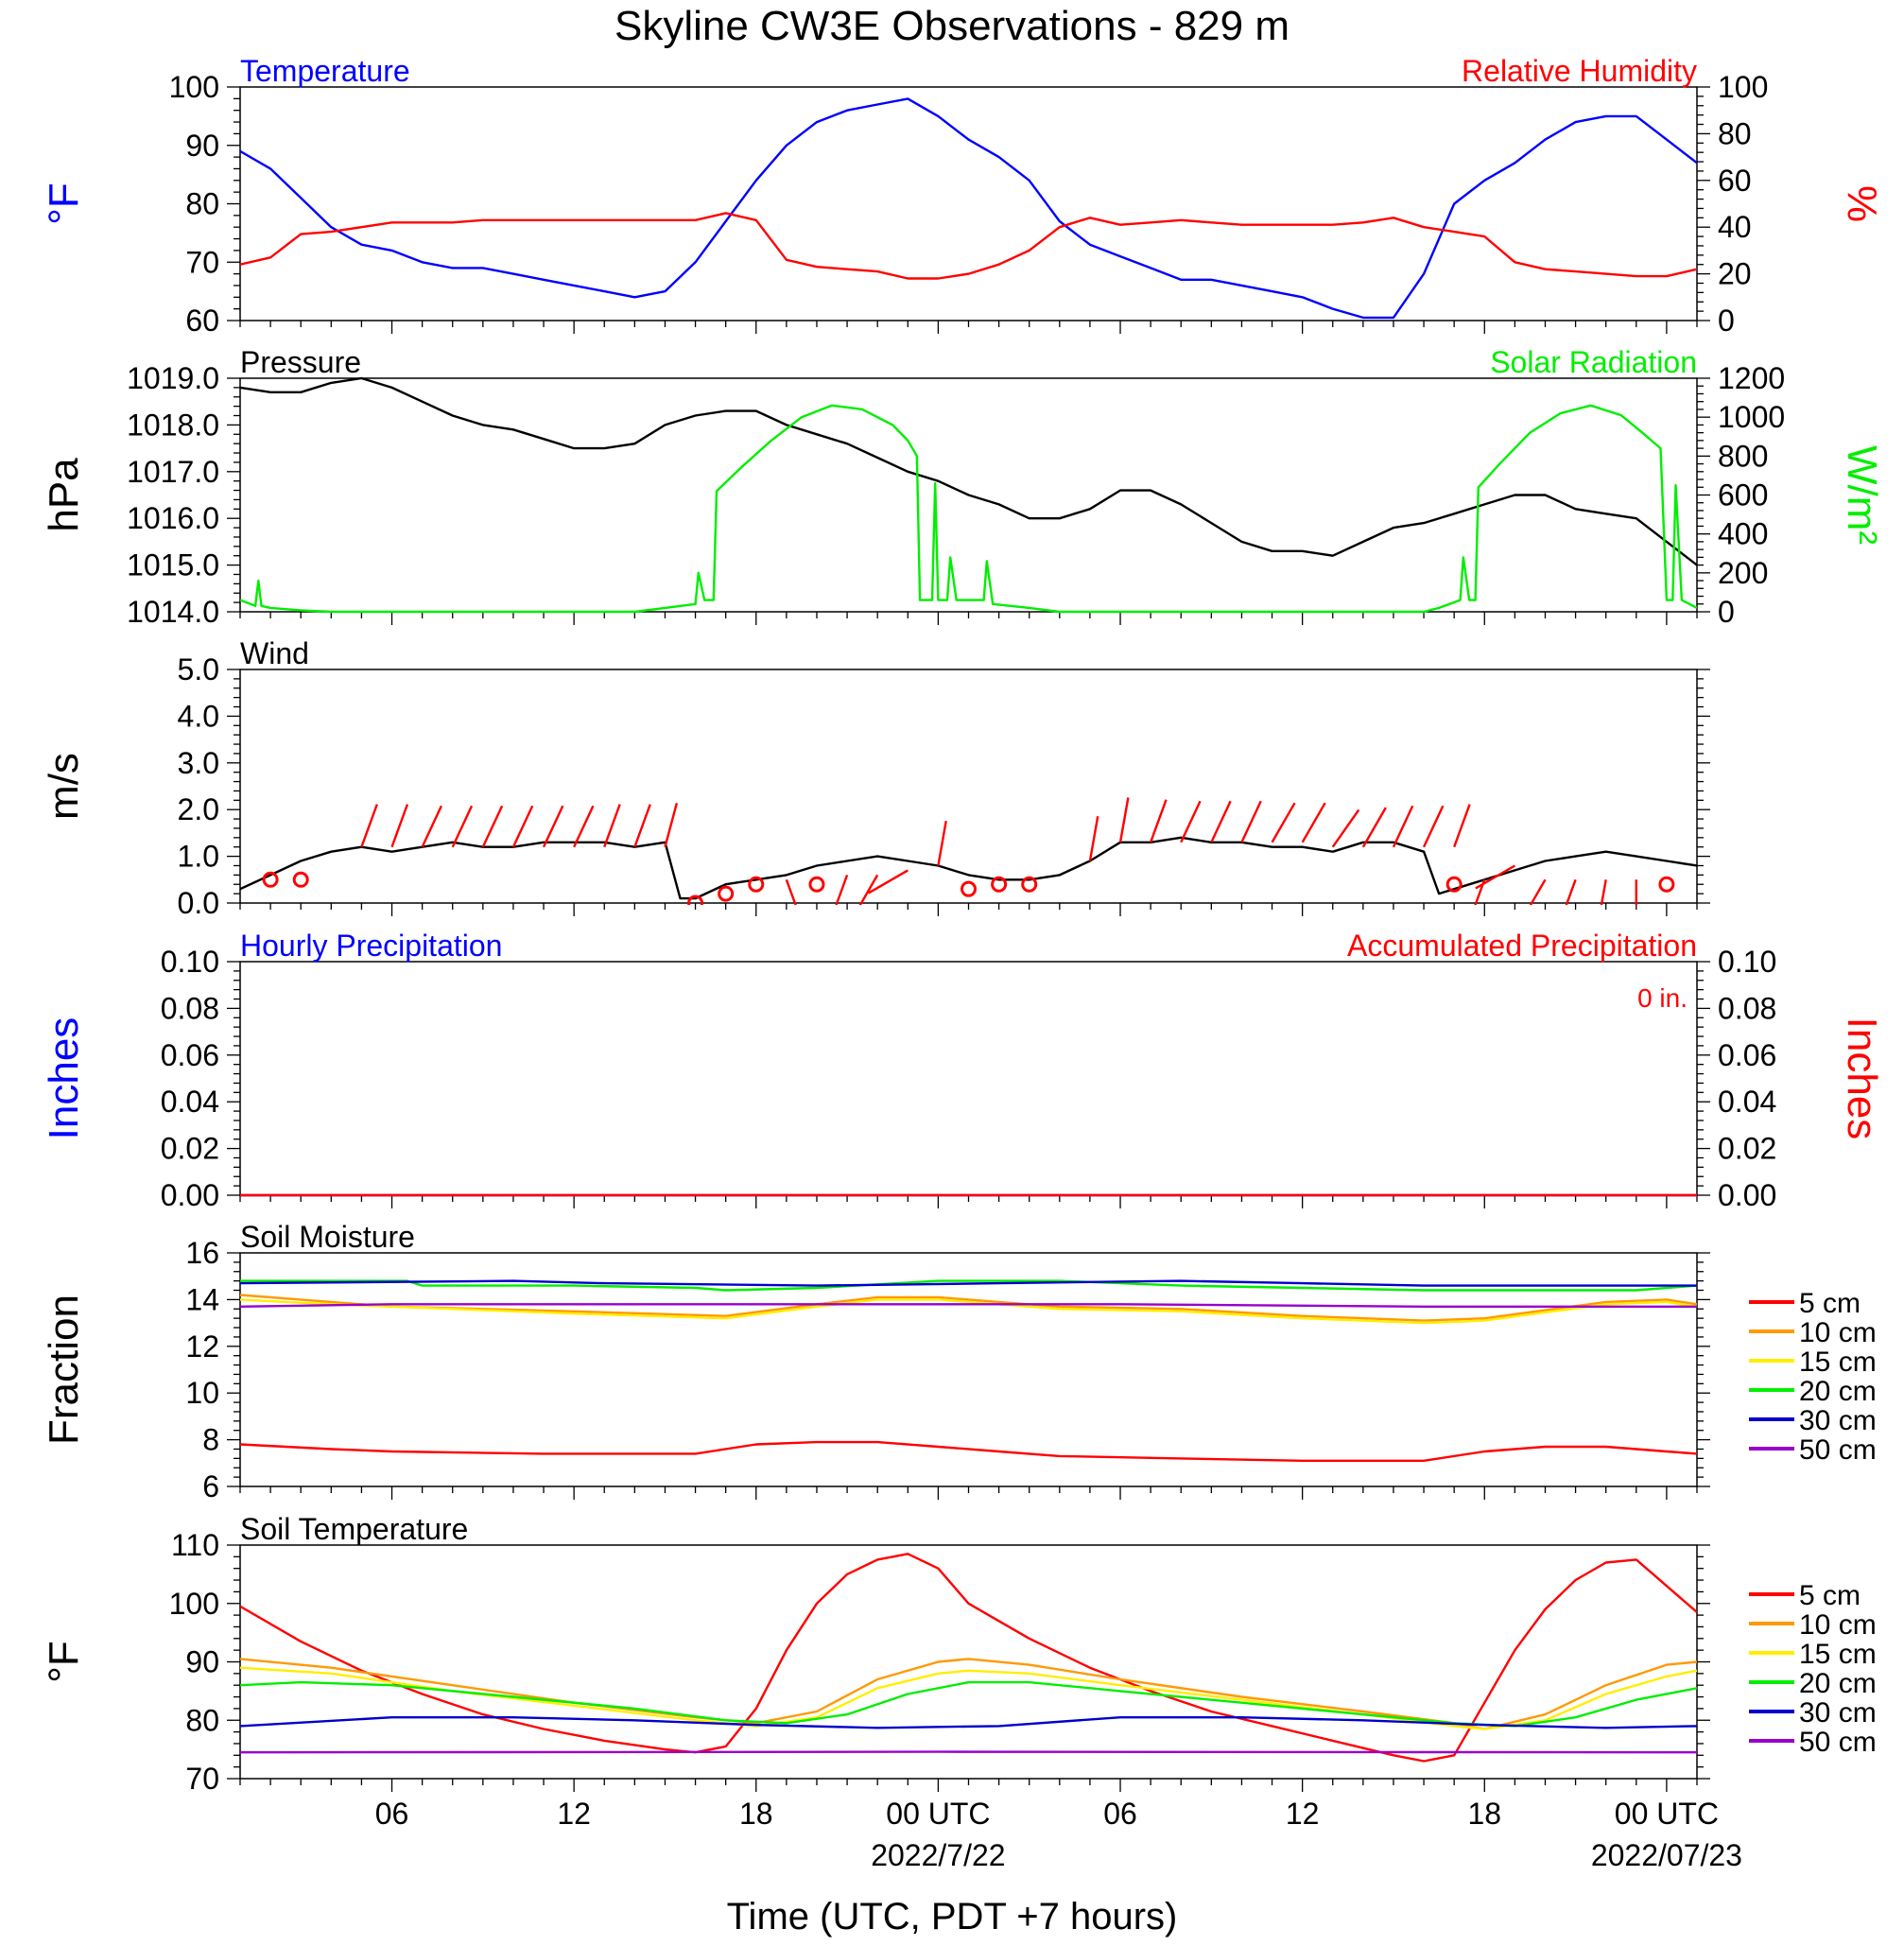 The height and width of the screenshot is (1946, 1904). What do you see at coordinates (968, 1698) in the screenshot?
I see `series-line-15cm` at bounding box center [968, 1698].